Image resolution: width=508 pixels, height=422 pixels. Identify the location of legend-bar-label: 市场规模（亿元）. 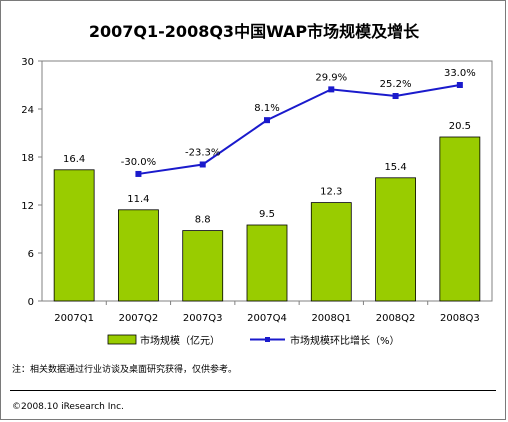
(180, 340).